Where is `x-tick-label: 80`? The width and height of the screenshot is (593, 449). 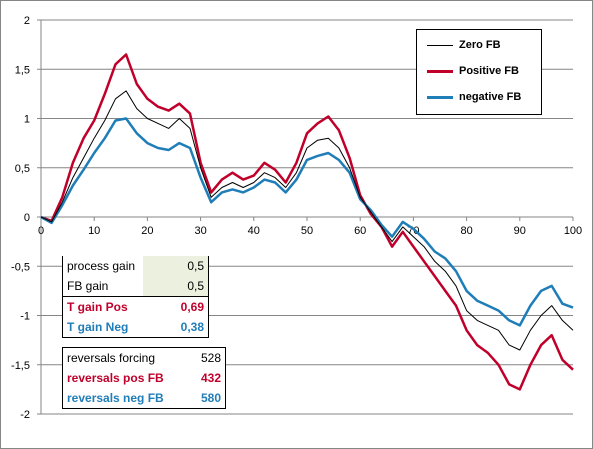 x-tick-label: 80 is located at coordinates (466, 231).